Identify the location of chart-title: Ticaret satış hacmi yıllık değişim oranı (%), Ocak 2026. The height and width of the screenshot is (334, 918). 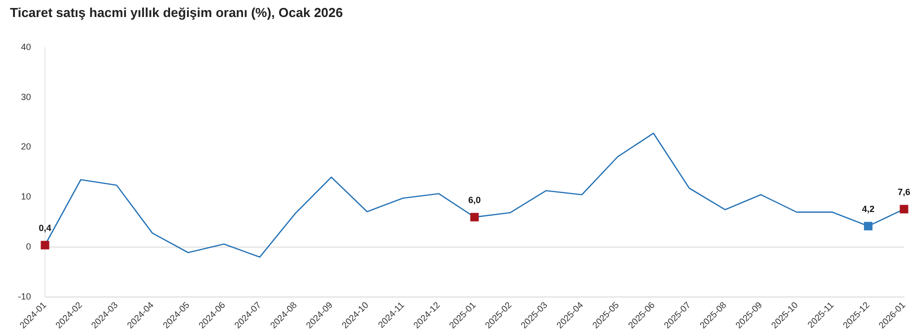
(176, 12).